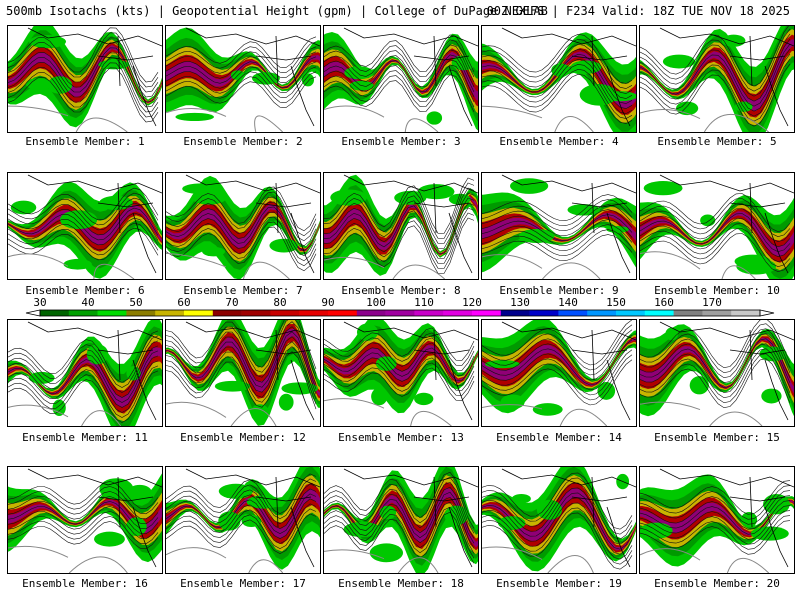  What do you see at coordinates (559, 290) in the screenshot?
I see `member-label: Ensemble Member: 9` at bounding box center [559, 290].